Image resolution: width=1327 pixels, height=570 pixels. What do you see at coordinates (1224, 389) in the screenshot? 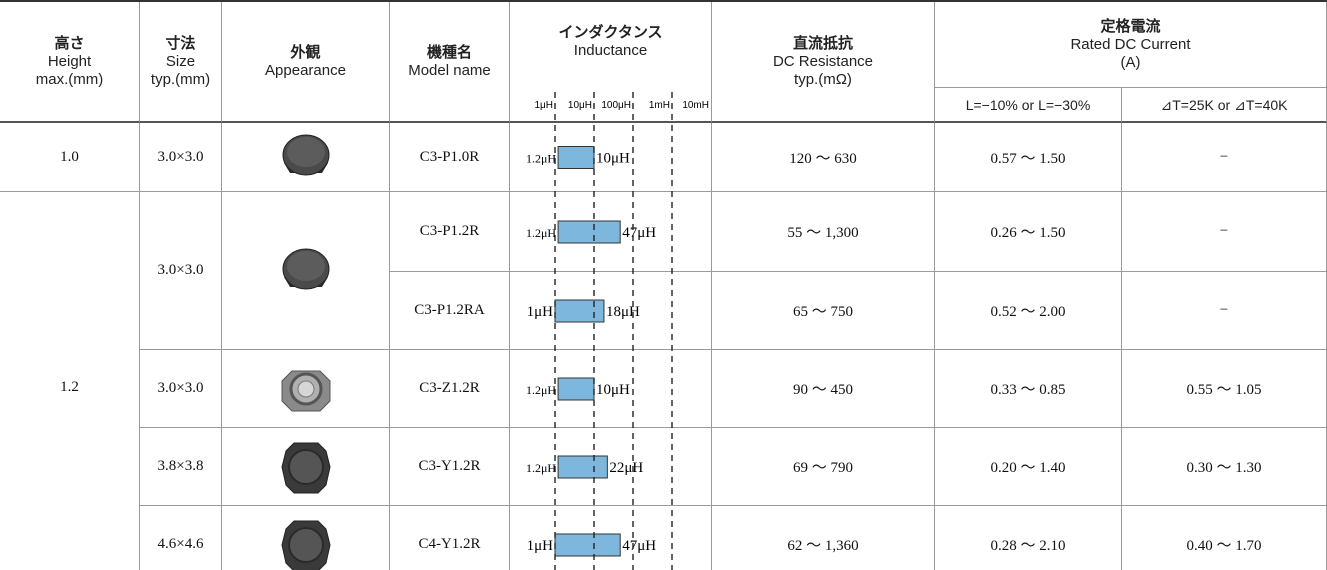
I see `current-t-cell: 0.55 〜 1.05` at bounding box center [1224, 389].